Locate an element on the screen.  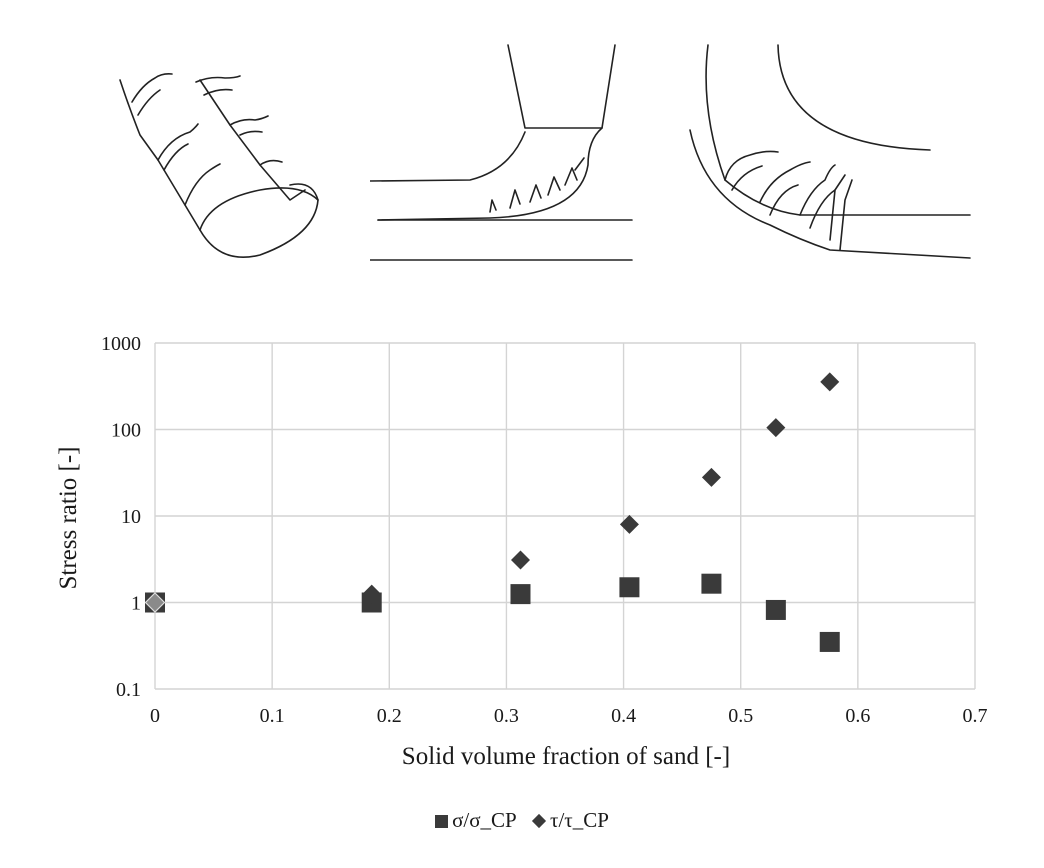
x-tick-label: 0.2 is located at coordinates (389, 716).